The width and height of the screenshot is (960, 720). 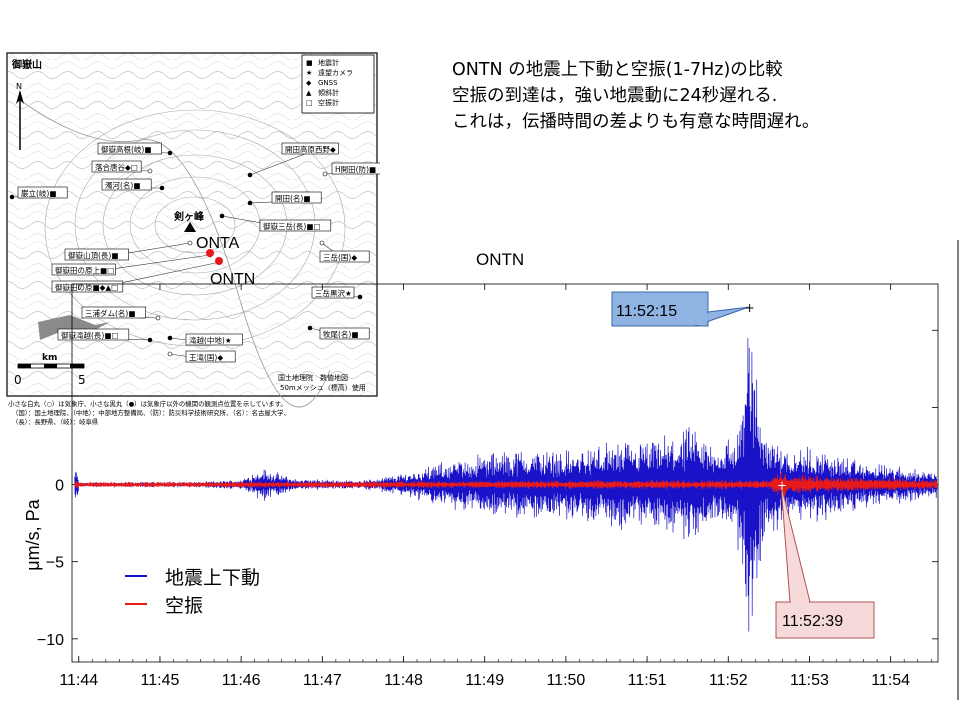 I want to click on callout-label-infrasound: 11:52:39, so click(x=812, y=621).